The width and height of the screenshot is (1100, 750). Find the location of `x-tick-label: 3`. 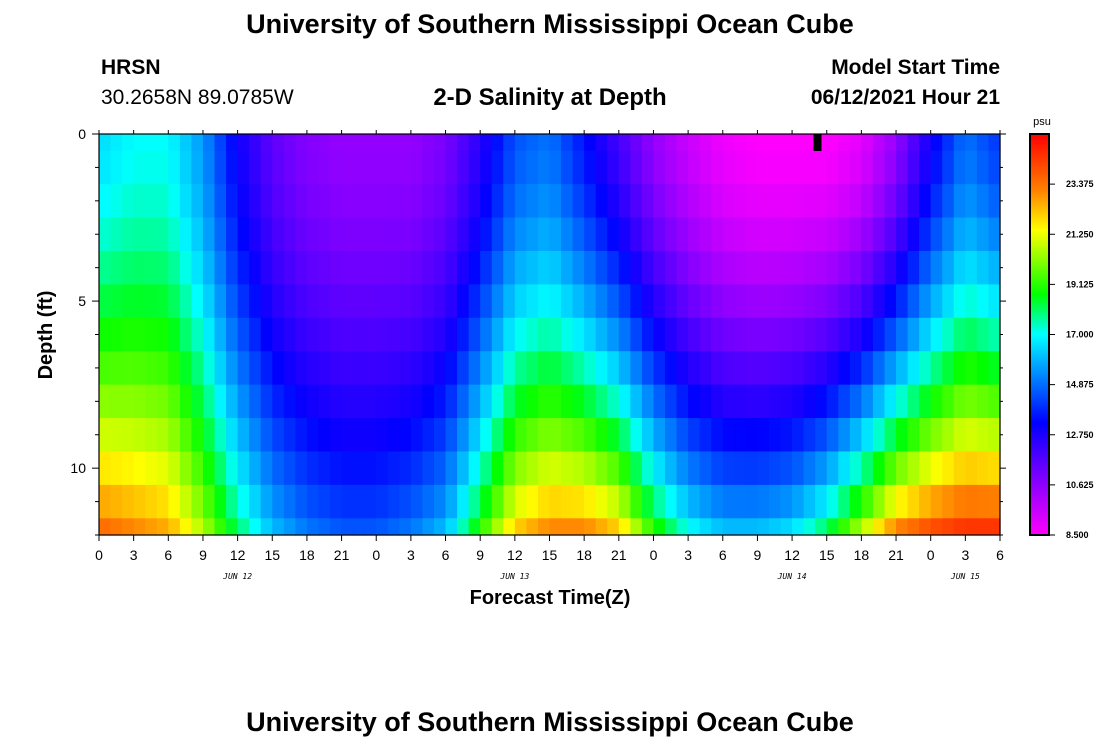

x-tick-label: 3 is located at coordinates (688, 555).